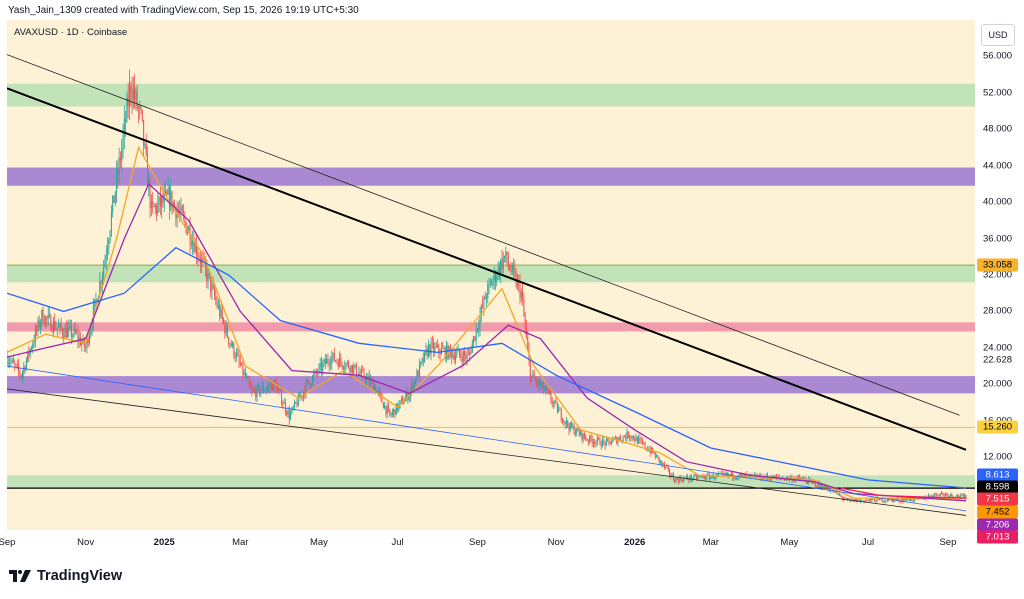 This screenshot has height=599, width=1024. What do you see at coordinates (997, 525) in the screenshot?
I see `price-label: 7.206` at bounding box center [997, 525].